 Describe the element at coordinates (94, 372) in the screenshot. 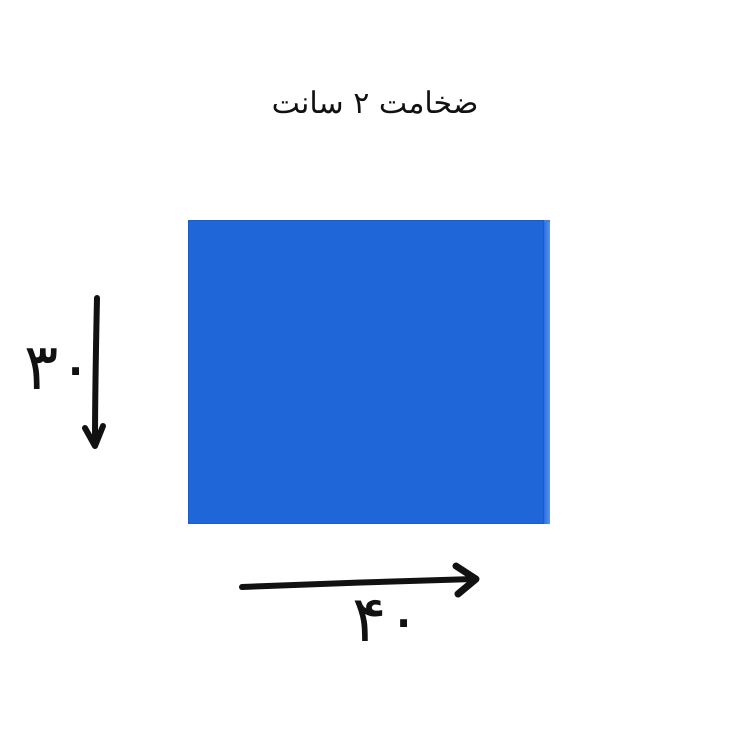

I see `arrow-down-icon` at that location.